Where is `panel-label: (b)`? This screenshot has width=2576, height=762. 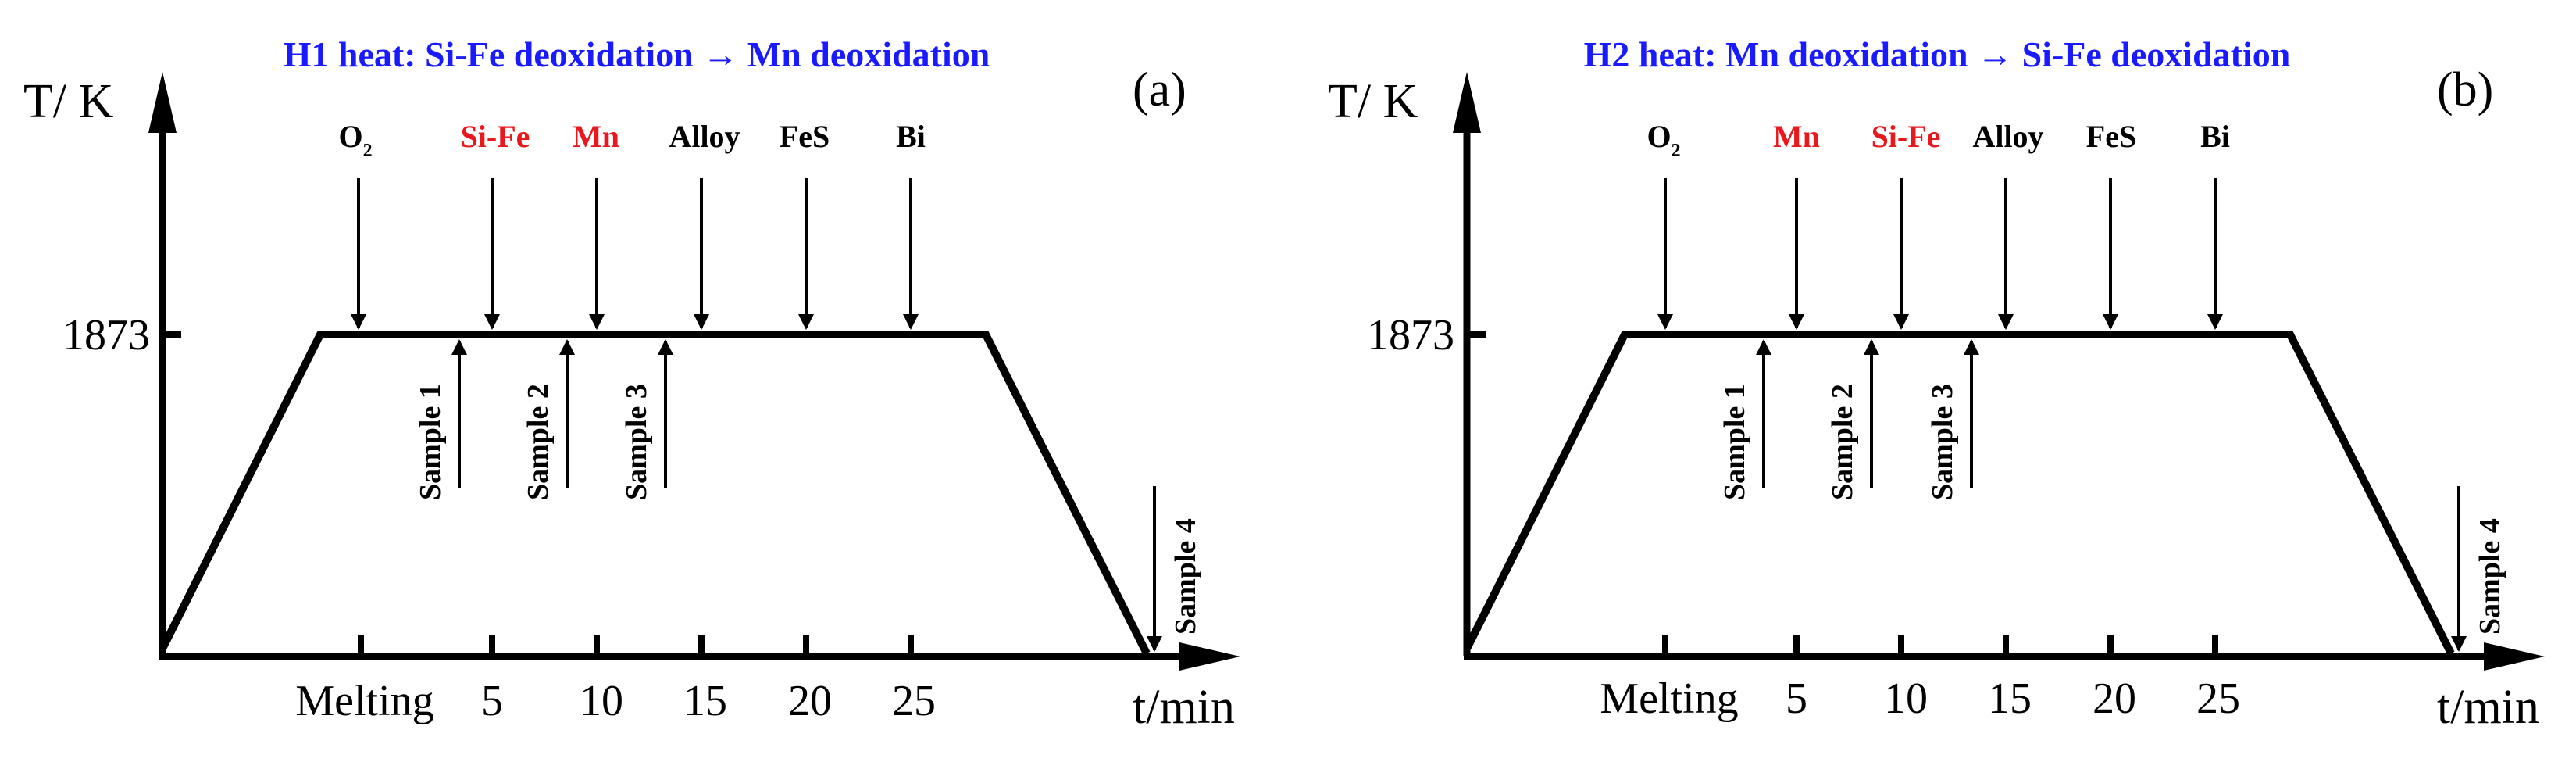
panel-label: (b) is located at coordinates (2465, 89).